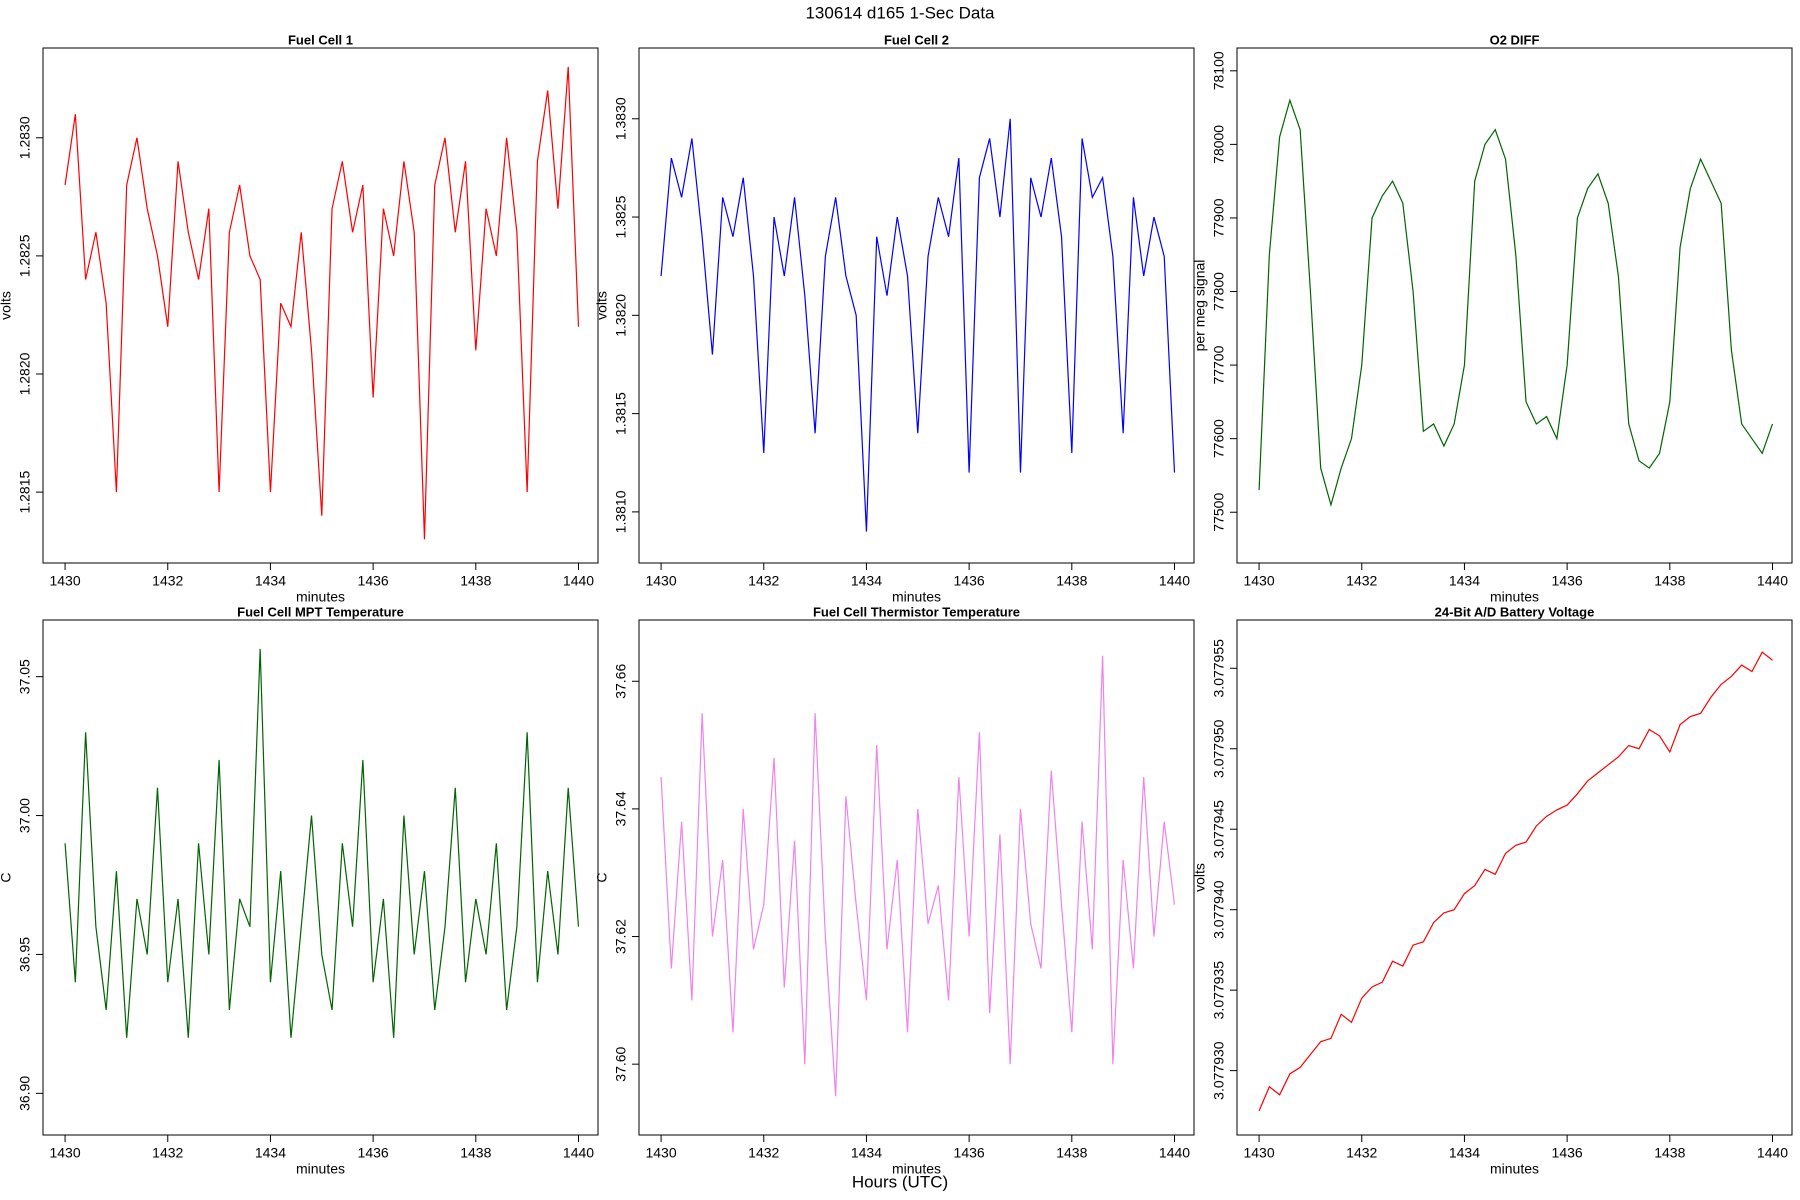 This screenshot has height=1200, width=1800. Describe the element at coordinates (1219, 909) in the screenshot. I see `y-tick-label: 3.077940` at that location.